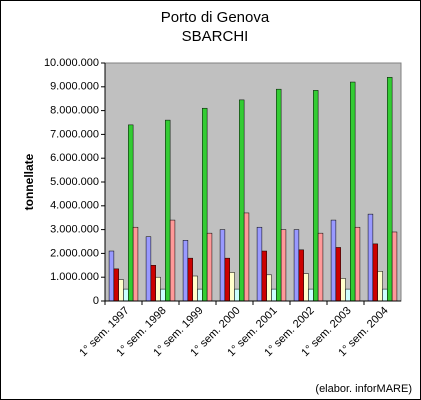  Describe the element at coordinates (96, 301) in the screenshot. I see `y-tick-label: 0` at that location.